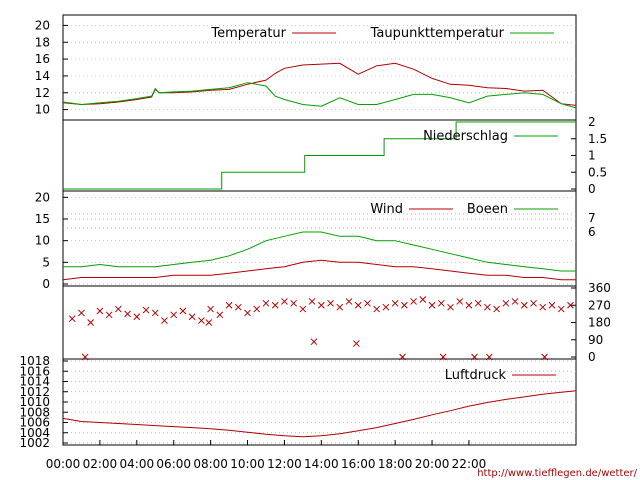  What do you see at coordinates (592, 156) in the screenshot?
I see `y-tick-label: 1` at bounding box center [592, 156].